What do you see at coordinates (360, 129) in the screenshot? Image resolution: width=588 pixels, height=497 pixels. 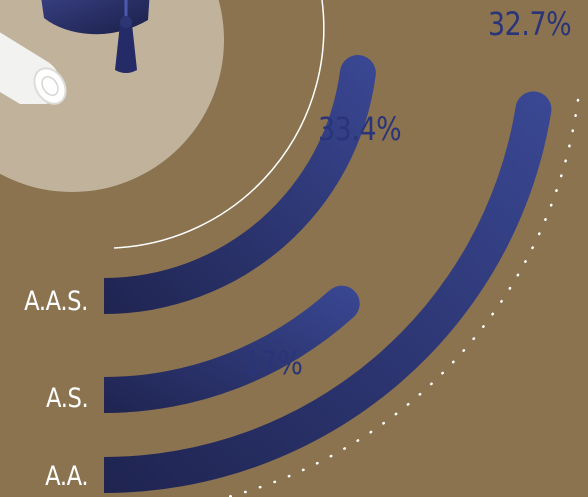 I see `value-label-aas: 33.4%` at bounding box center [360, 129].